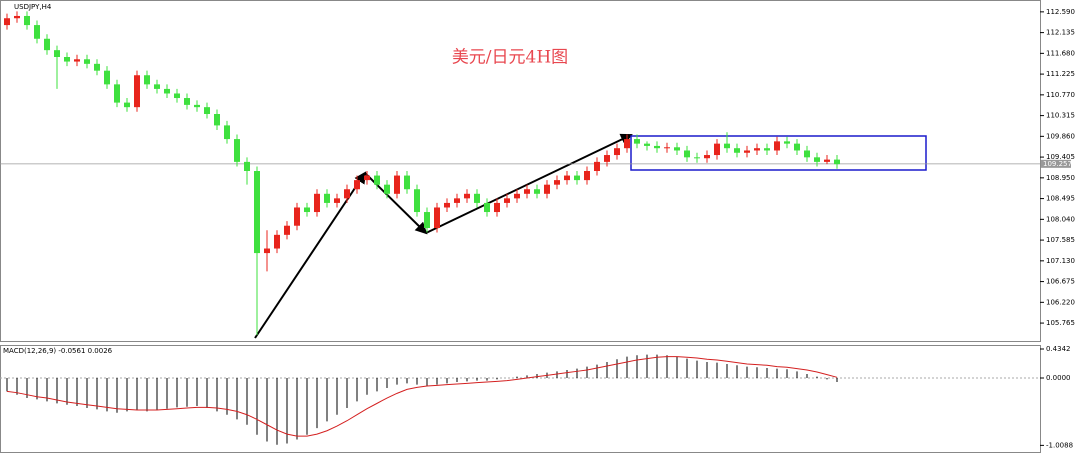 The width and height of the screenshot is (1080, 458). Describe the element at coordinates (1058, 349) in the screenshot. I see `y-tick-label: 0.4342` at that location.